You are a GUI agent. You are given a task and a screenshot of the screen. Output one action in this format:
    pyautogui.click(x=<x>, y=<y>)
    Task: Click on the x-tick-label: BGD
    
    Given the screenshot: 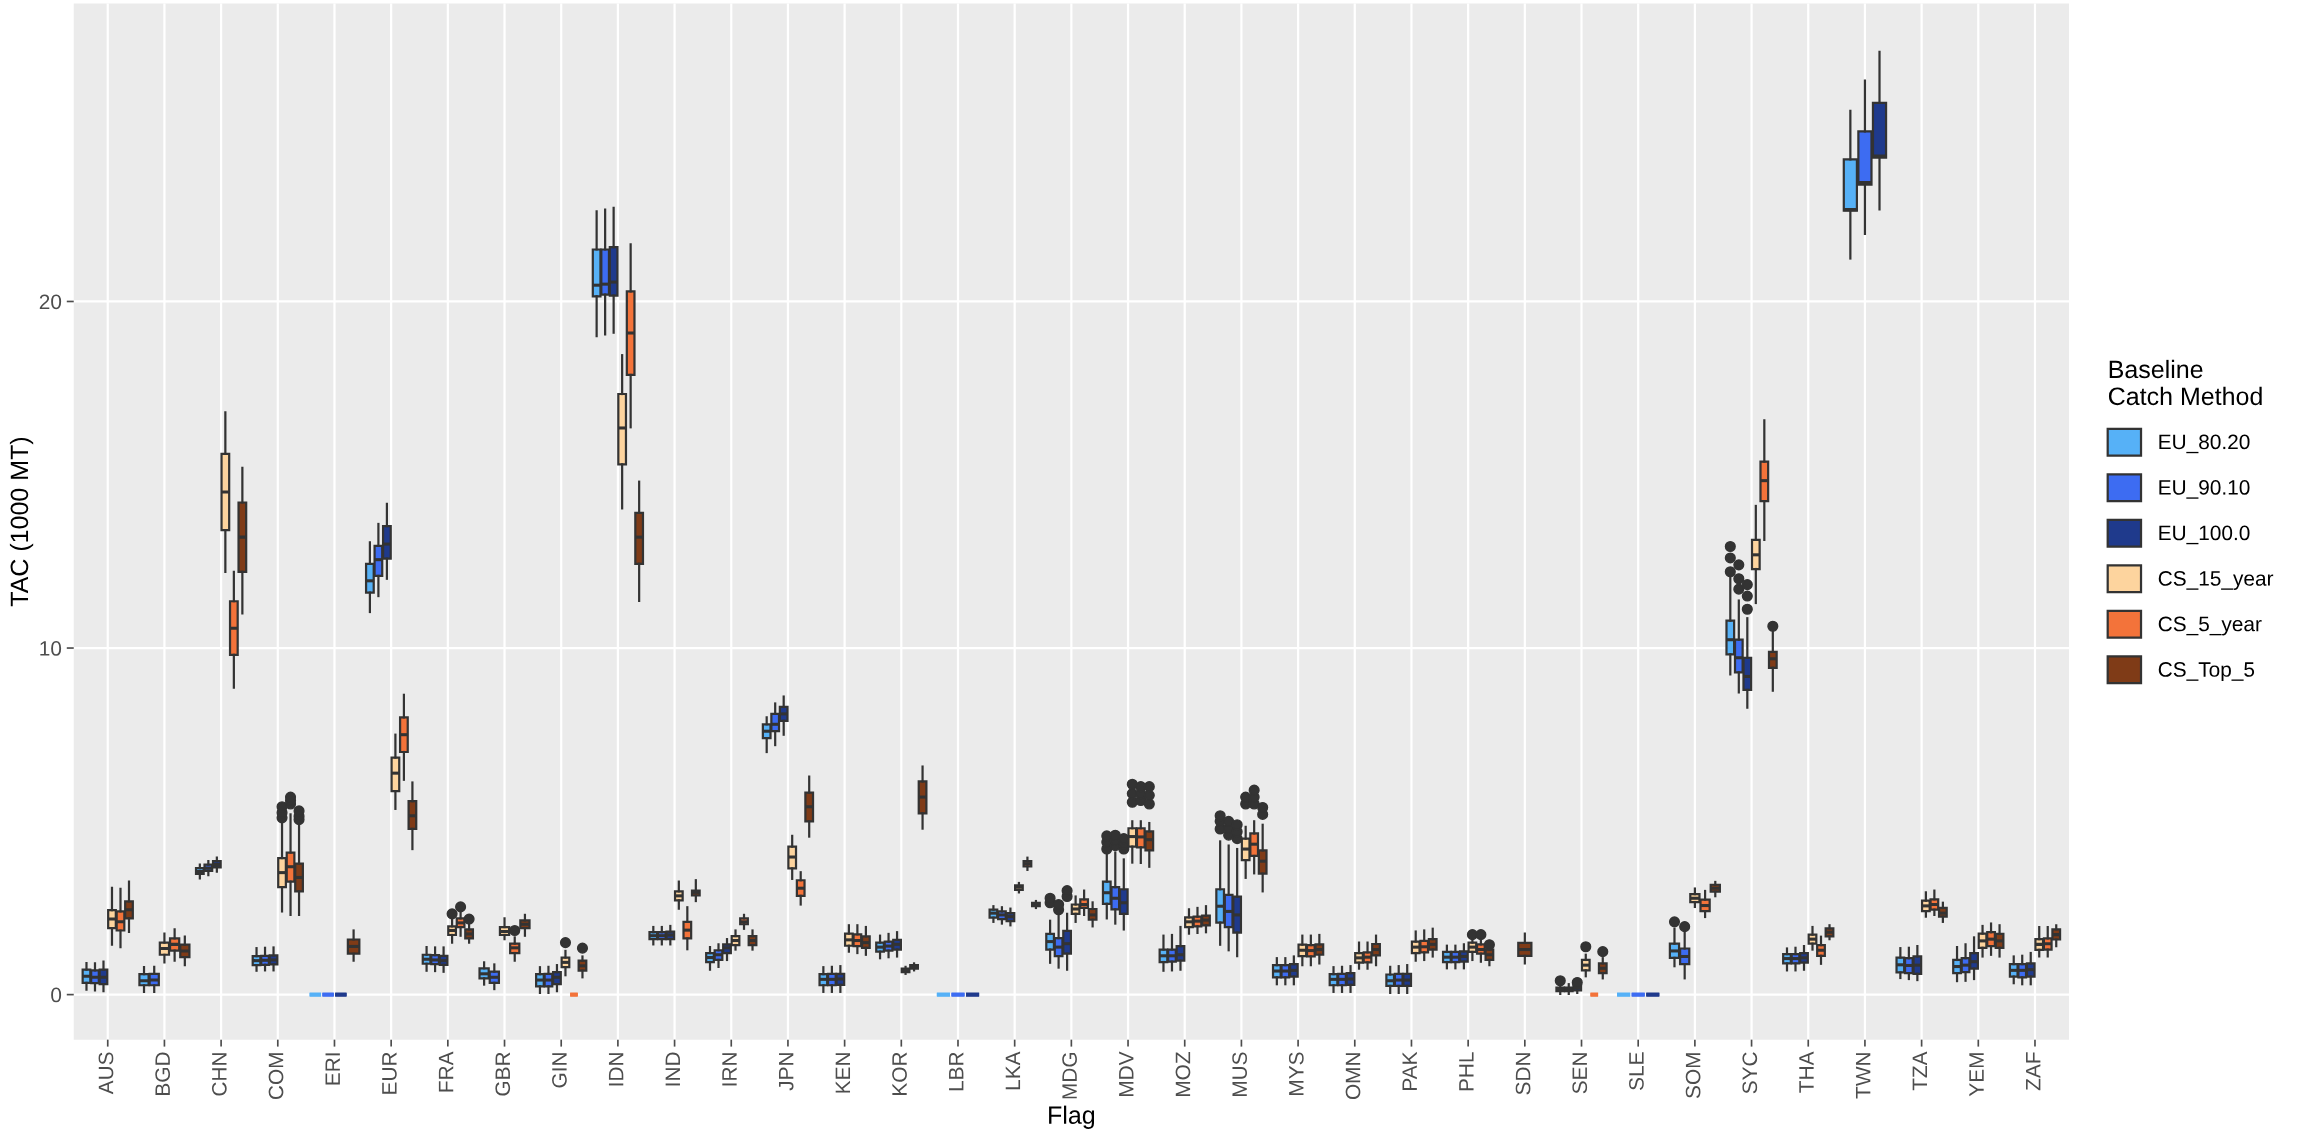 What is the action you would take?
    pyautogui.click(x=163, y=1073)
    